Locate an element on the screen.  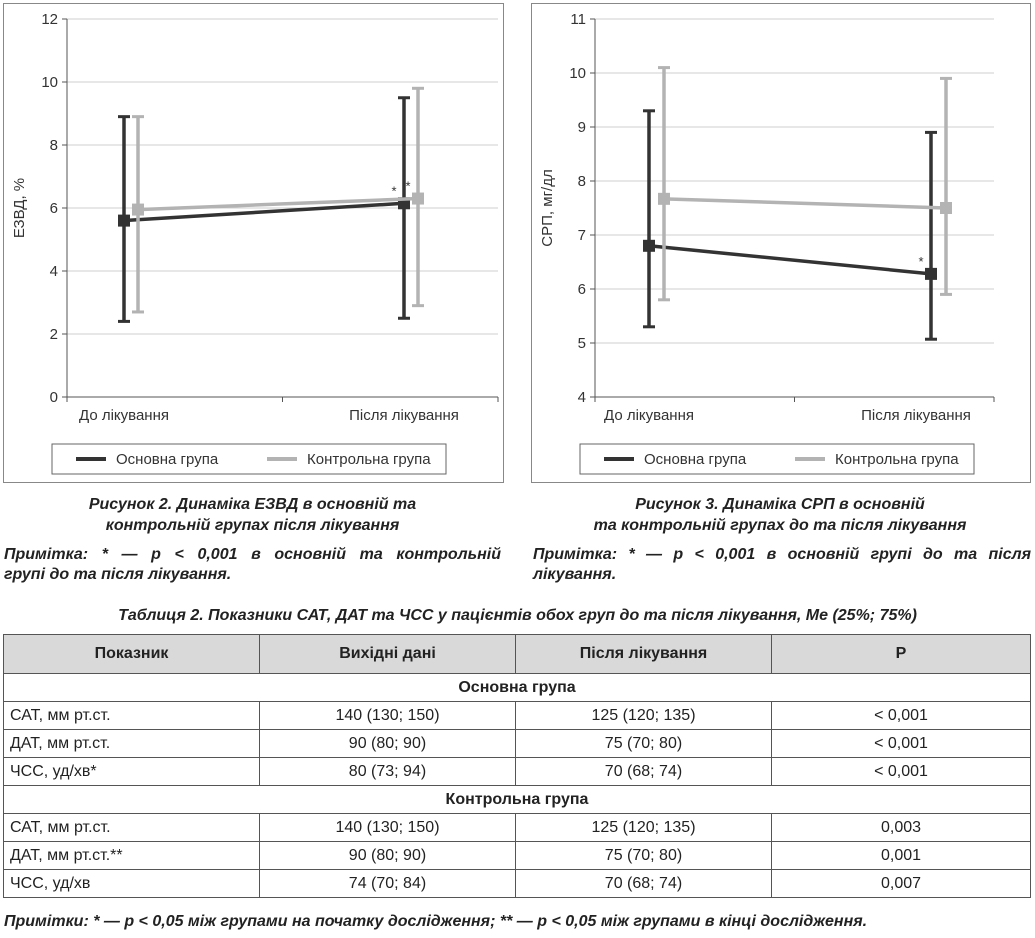
header-indicator: Показник is located at coordinates (131, 654).